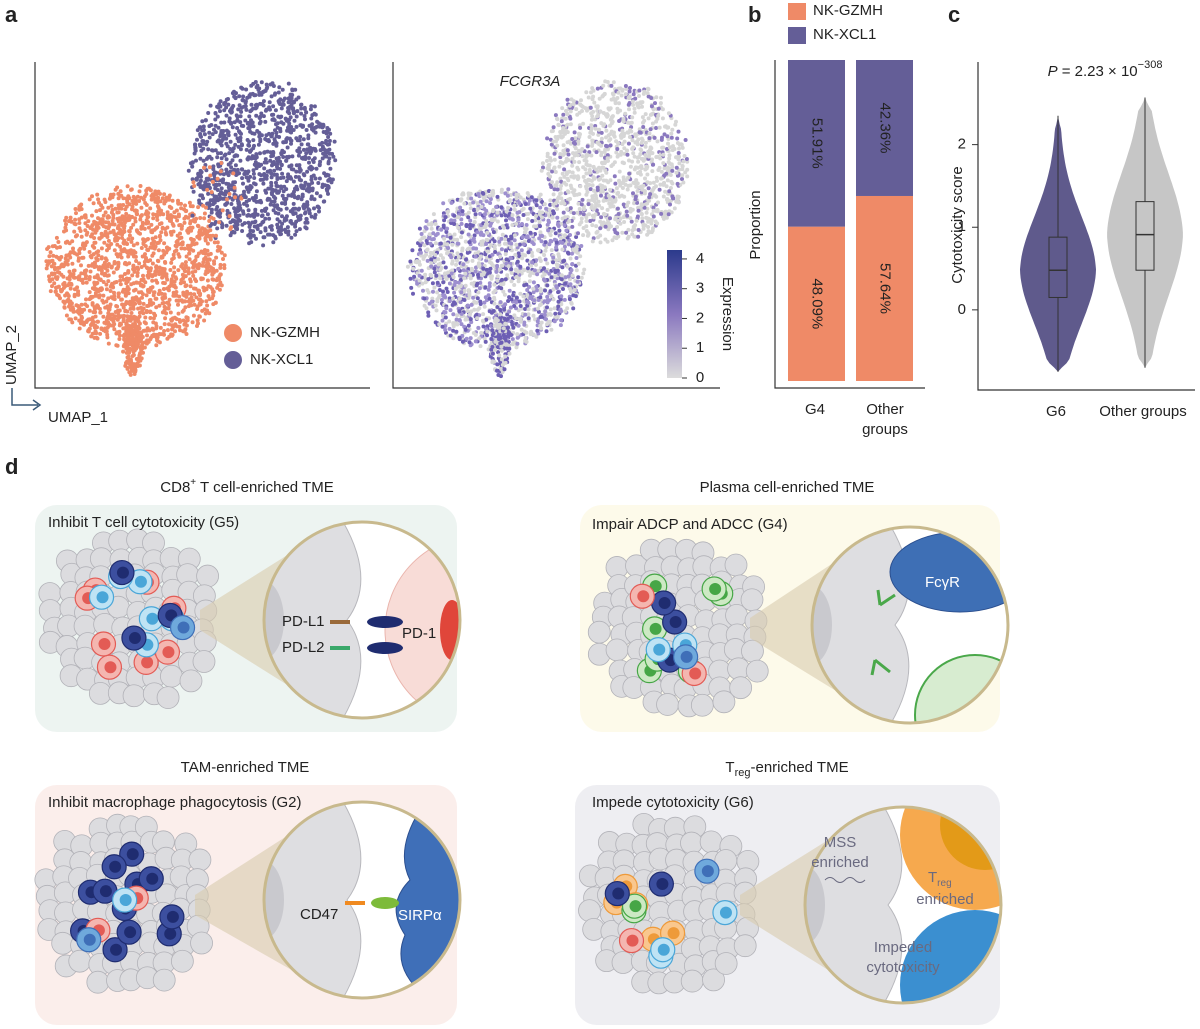 This screenshot has width=1200, height=1029. I want to click on title-part: T, so click(729, 767).